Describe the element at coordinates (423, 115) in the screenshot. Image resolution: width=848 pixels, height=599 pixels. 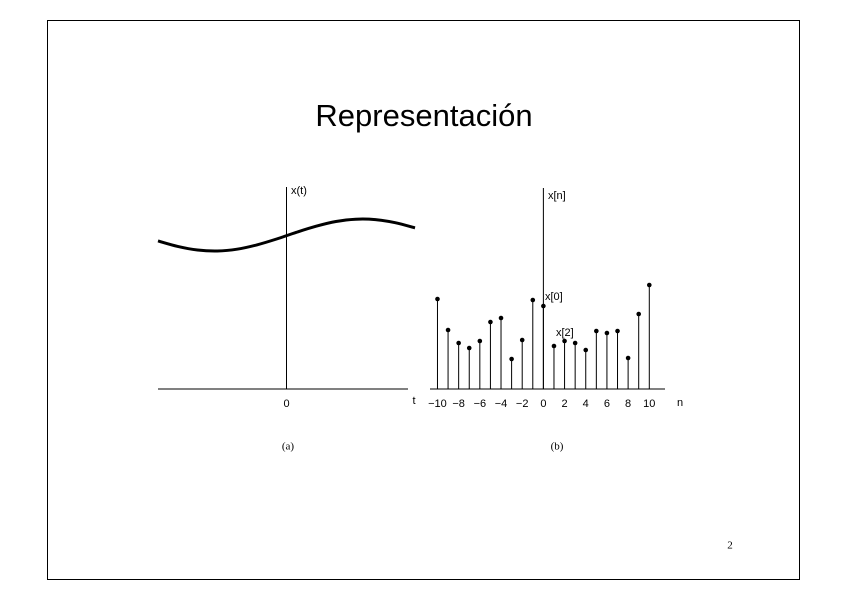
I see `slide-title: Representación` at that location.